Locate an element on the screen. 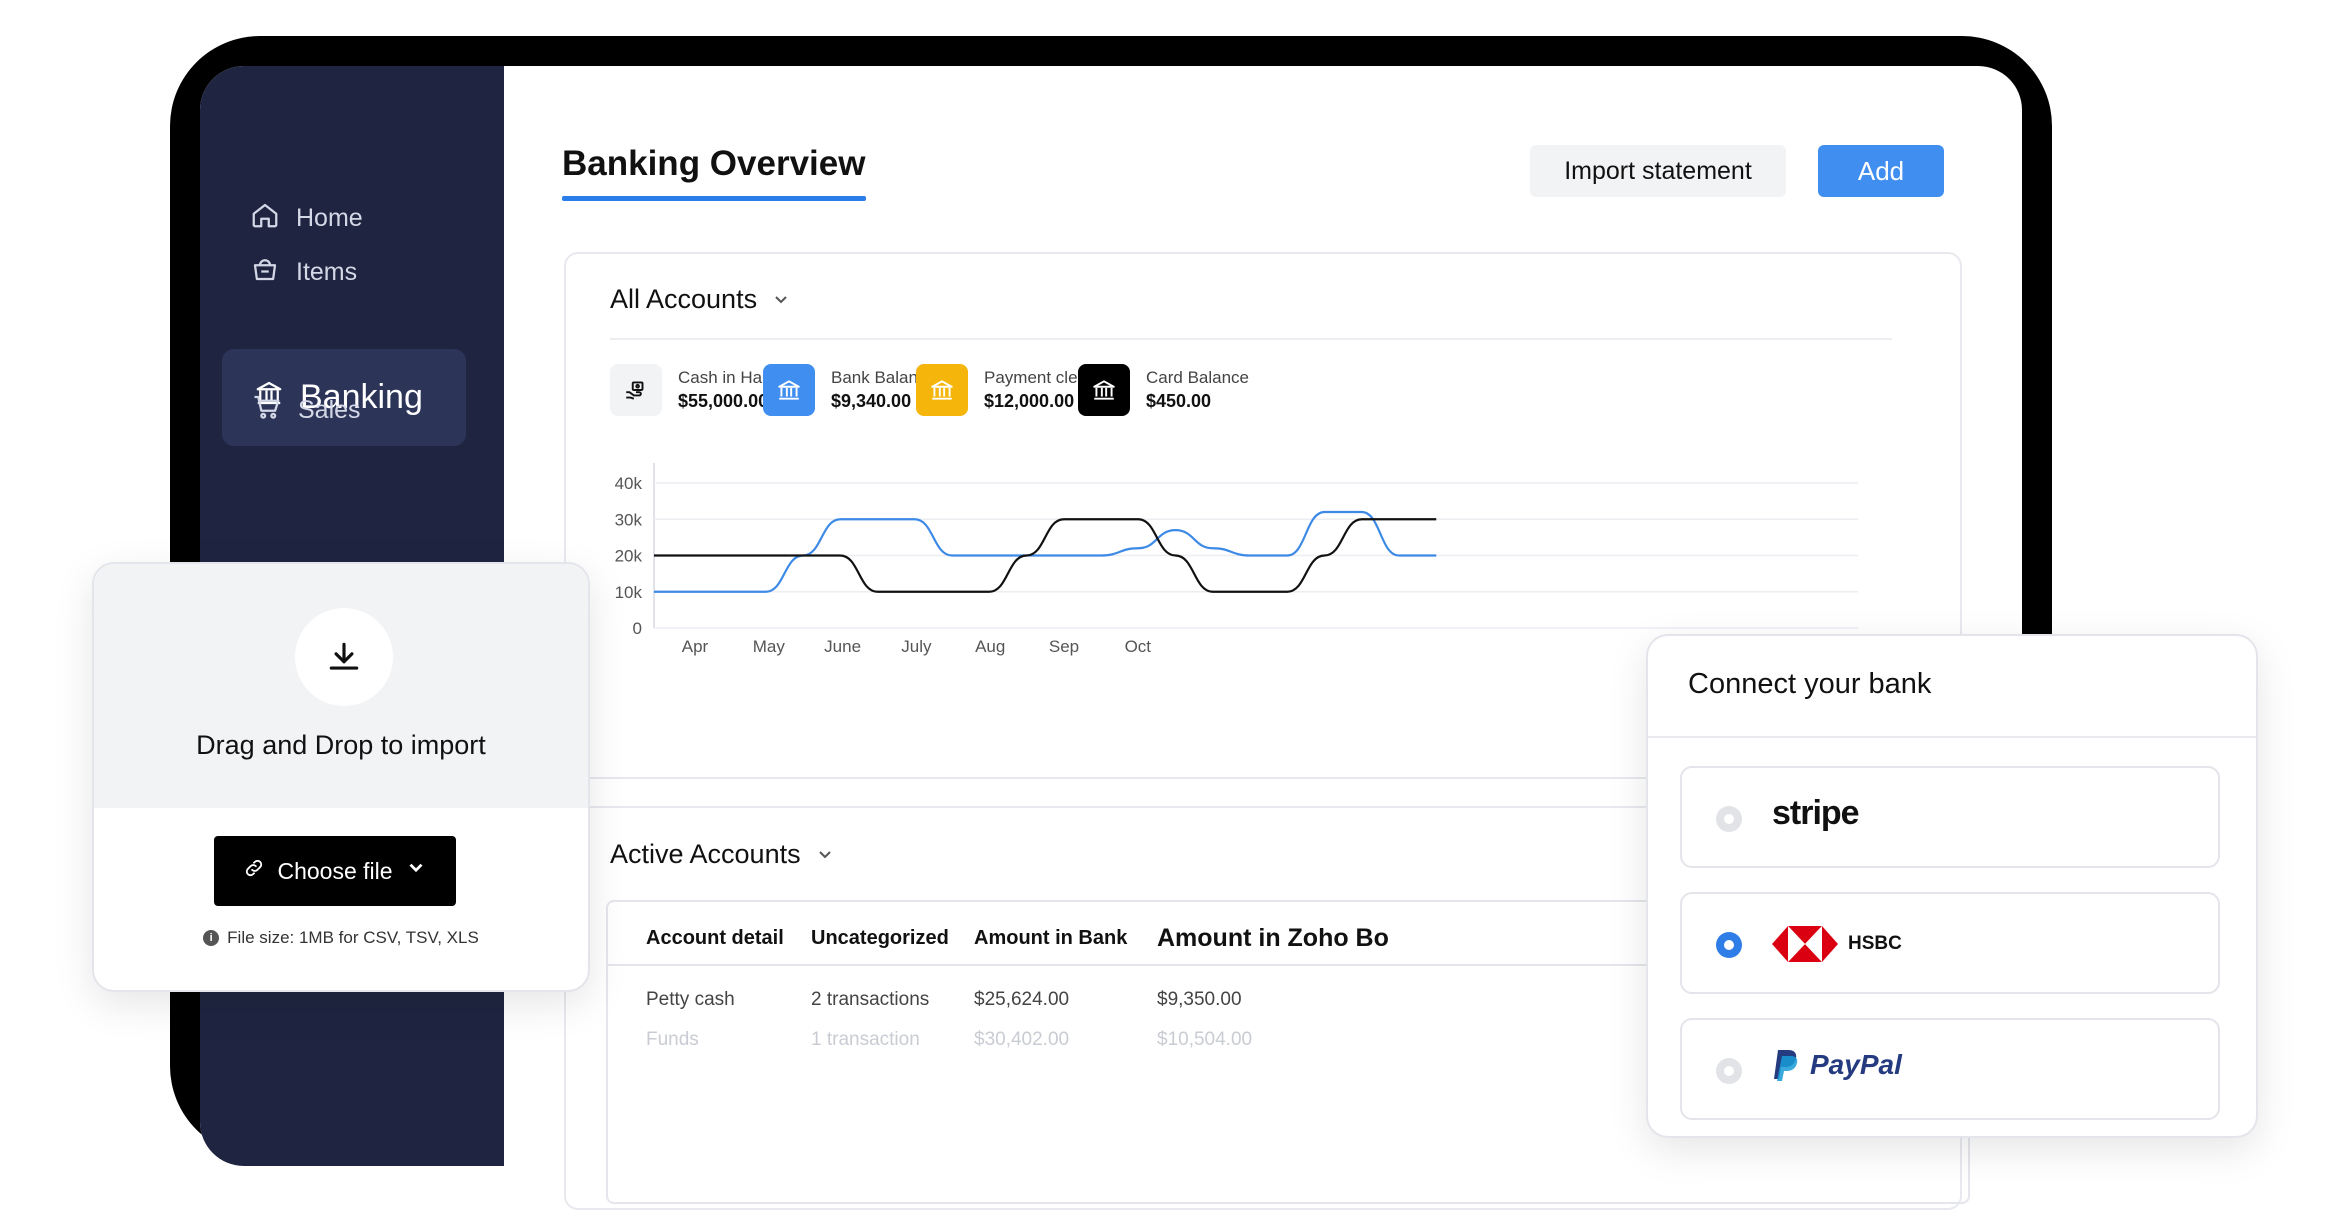 This screenshot has width=2330, height=1210. paypal-logo: PayPal is located at coordinates (1837, 1065).